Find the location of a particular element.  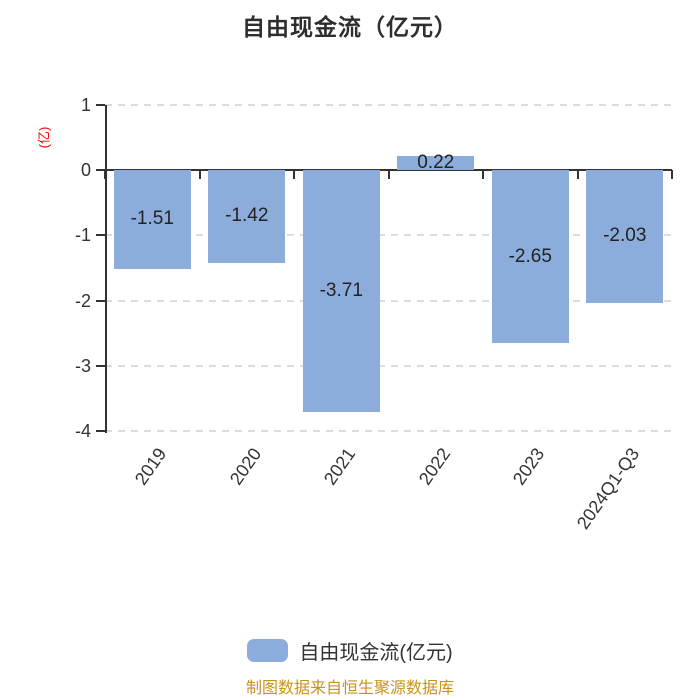

x-category-label: 2020 is located at coordinates (245, 466).